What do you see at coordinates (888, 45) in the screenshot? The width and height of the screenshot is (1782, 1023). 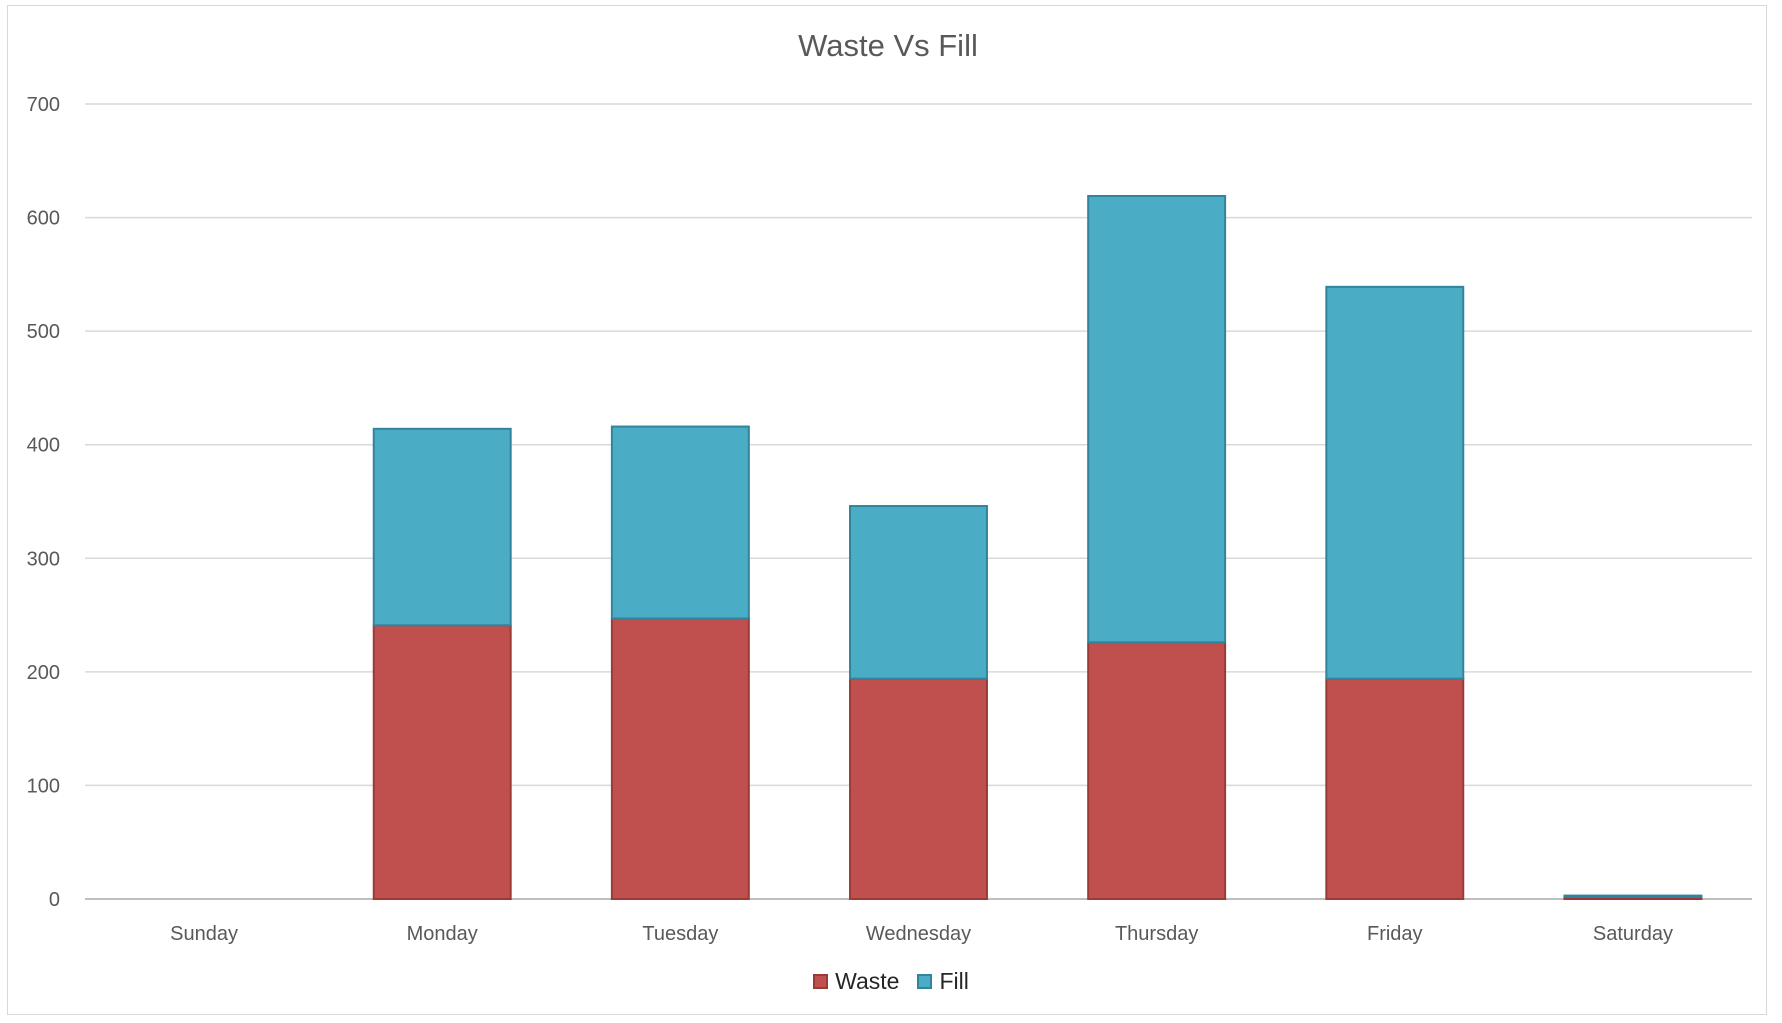 I see `chart-title: Waste Vs Fill` at bounding box center [888, 45].